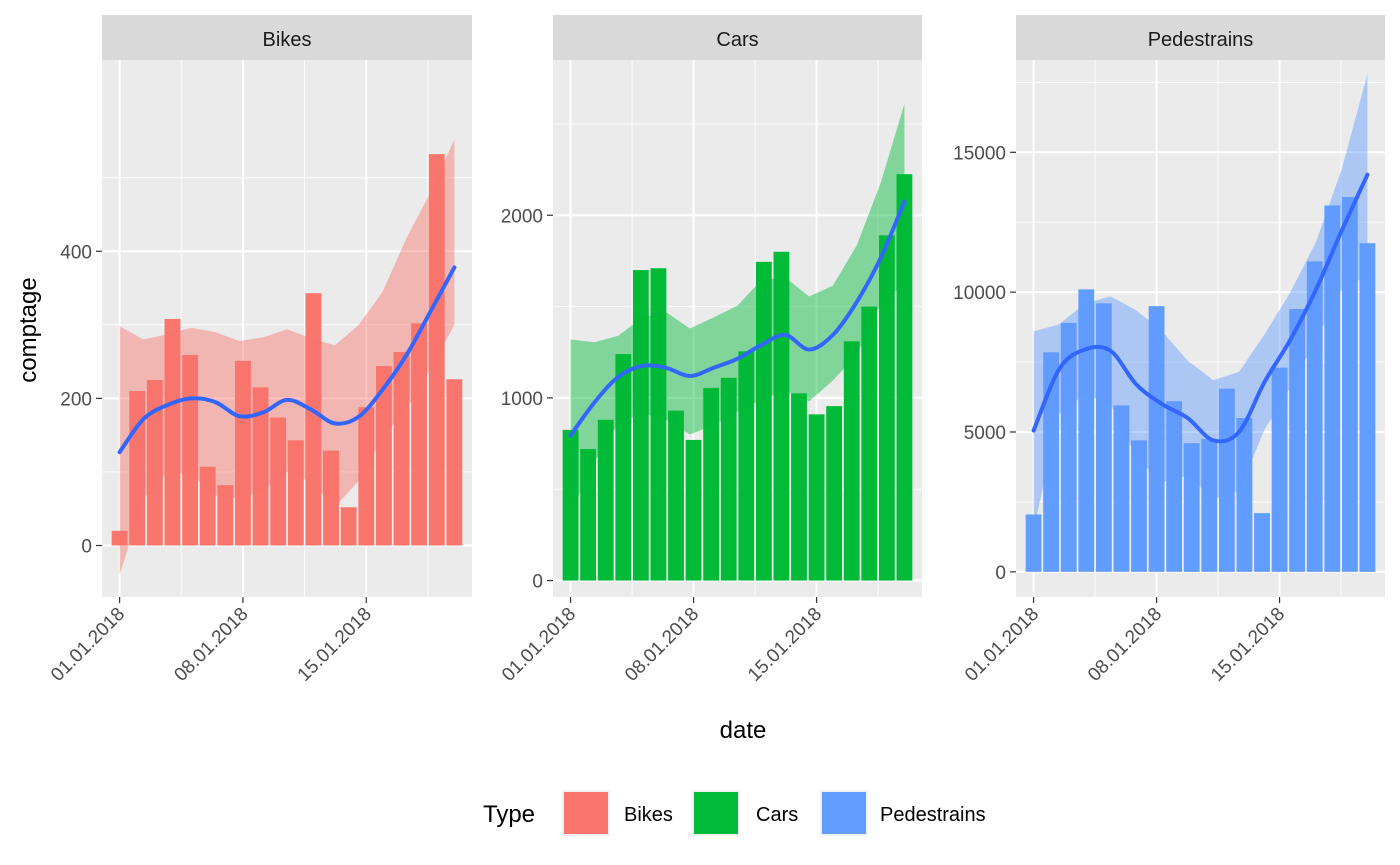 The image size is (1400, 865). What do you see at coordinates (745, 813) in the screenshot?
I see `legend-item-cars: Cars` at bounding box center [745, 813].